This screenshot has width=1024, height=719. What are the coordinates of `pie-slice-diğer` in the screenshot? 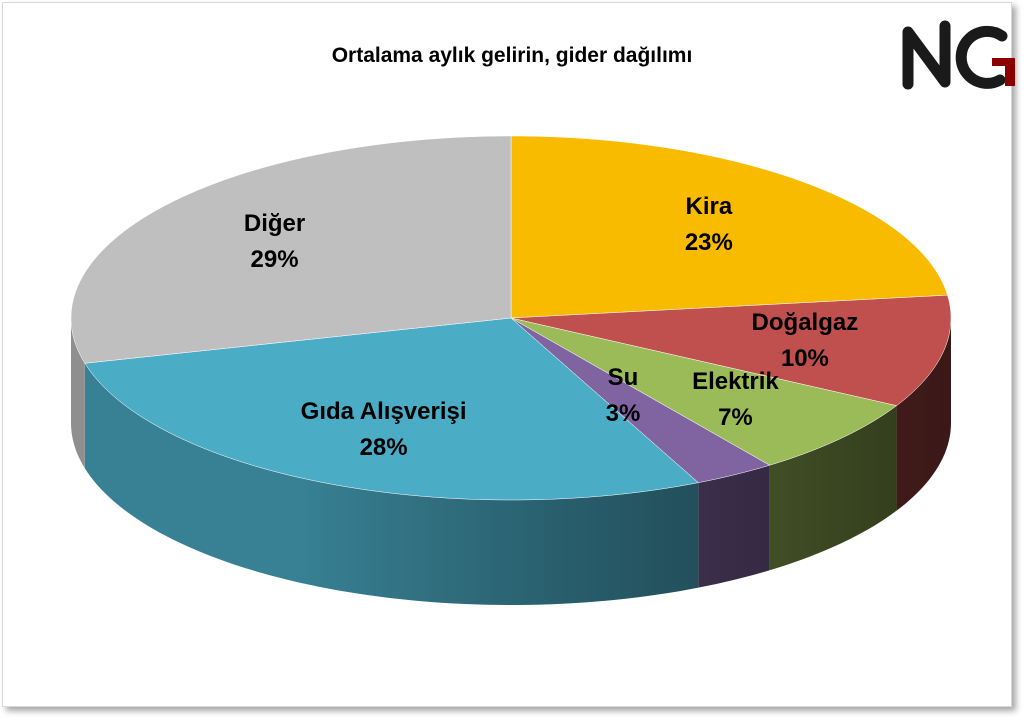 It's located at (291, 249).